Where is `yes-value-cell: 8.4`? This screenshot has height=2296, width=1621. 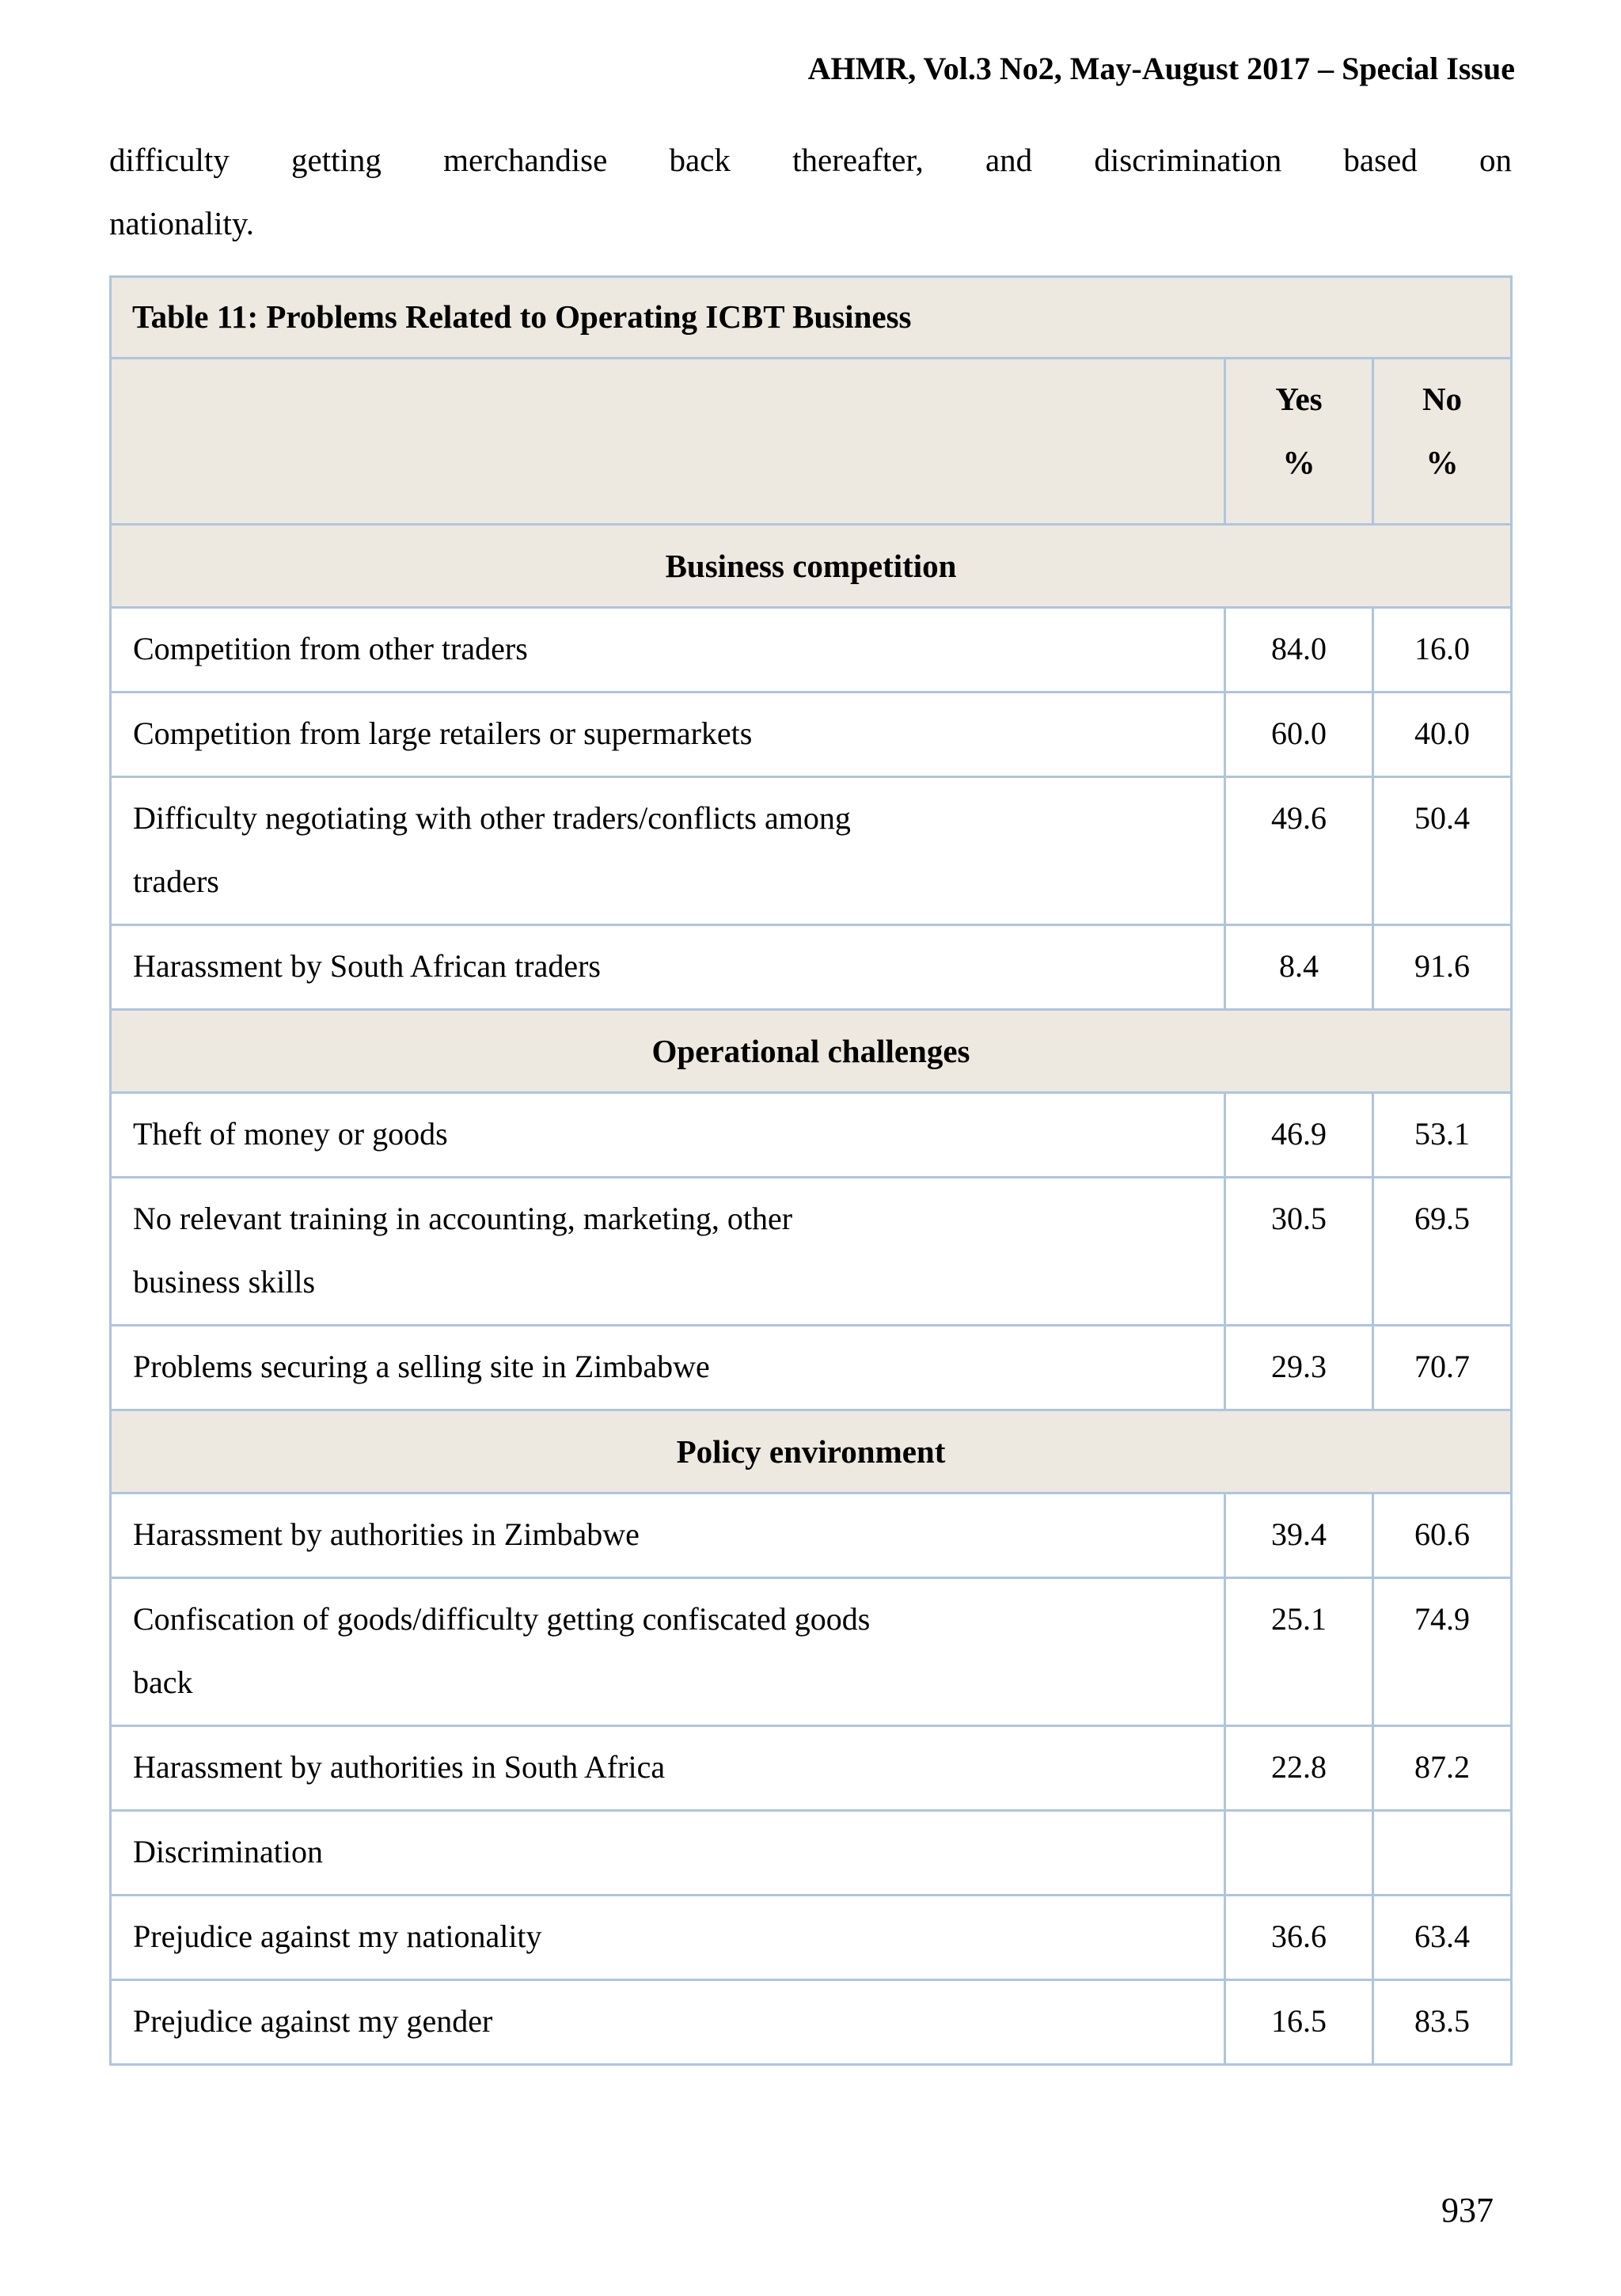
yes-value-cell: 8.4 is located at coordinates (1299, 967).